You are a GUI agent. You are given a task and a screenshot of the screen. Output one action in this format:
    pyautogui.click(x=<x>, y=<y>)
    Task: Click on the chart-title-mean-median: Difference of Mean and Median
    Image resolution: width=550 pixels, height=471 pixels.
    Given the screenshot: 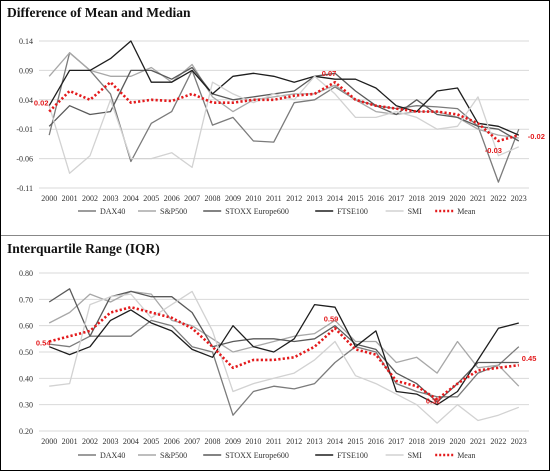 What is the action you would take?
    pyautogui.click(x=99, y=12)
    